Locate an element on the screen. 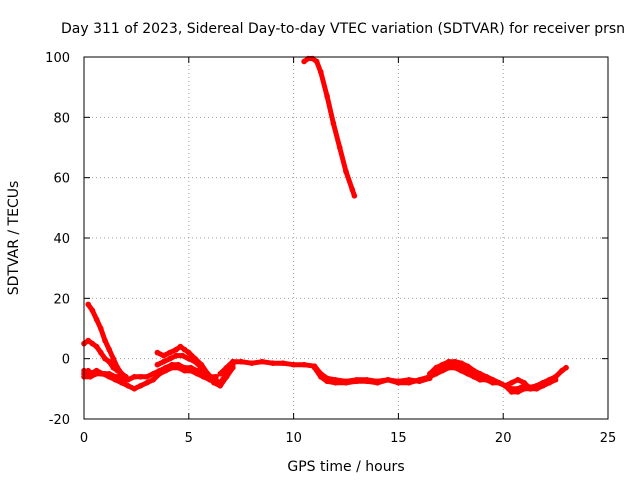 The height and width of the screenshot is (480, 640). y-tick-label: 60 is located at coordinates (61, 179).